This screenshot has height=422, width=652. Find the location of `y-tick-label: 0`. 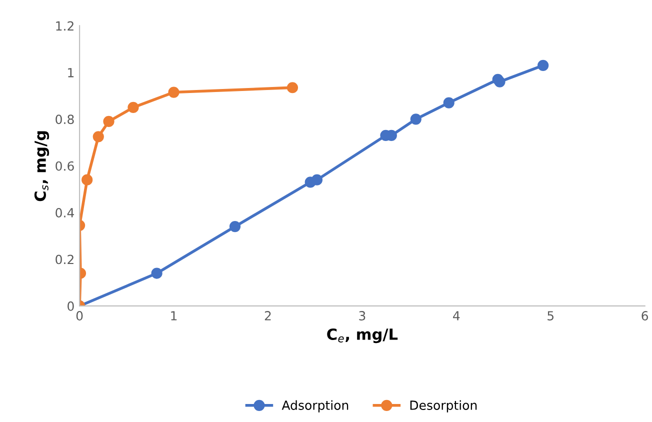

y-tick-label: 0 is located at coordinates (71, 306).